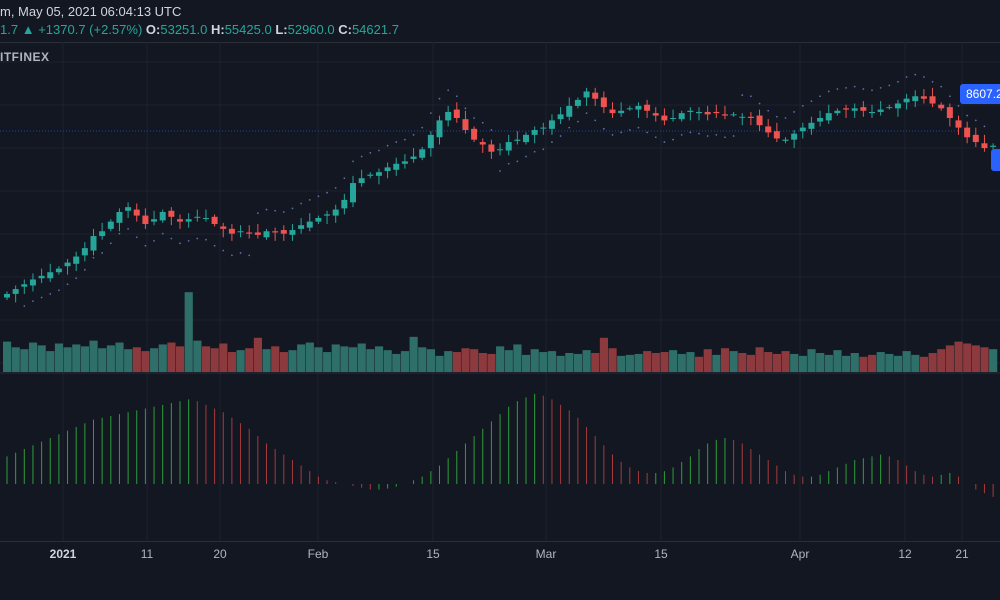 The height and width of the screenshot is (600, 1000). I want to click on last-price-marker, so click(995, 160).